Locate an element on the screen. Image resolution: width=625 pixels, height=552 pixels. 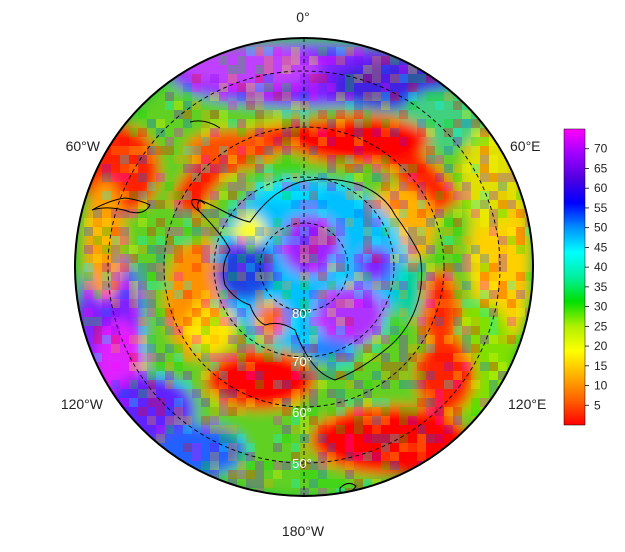
island-arc is located at coordinates (205, 124).